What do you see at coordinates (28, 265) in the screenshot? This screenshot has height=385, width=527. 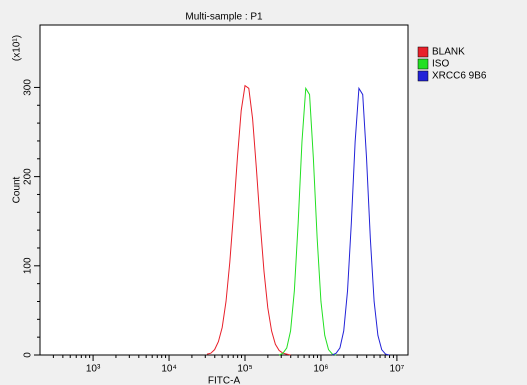 I see `y-tick-label: 100` at bounding box center [28, 265].